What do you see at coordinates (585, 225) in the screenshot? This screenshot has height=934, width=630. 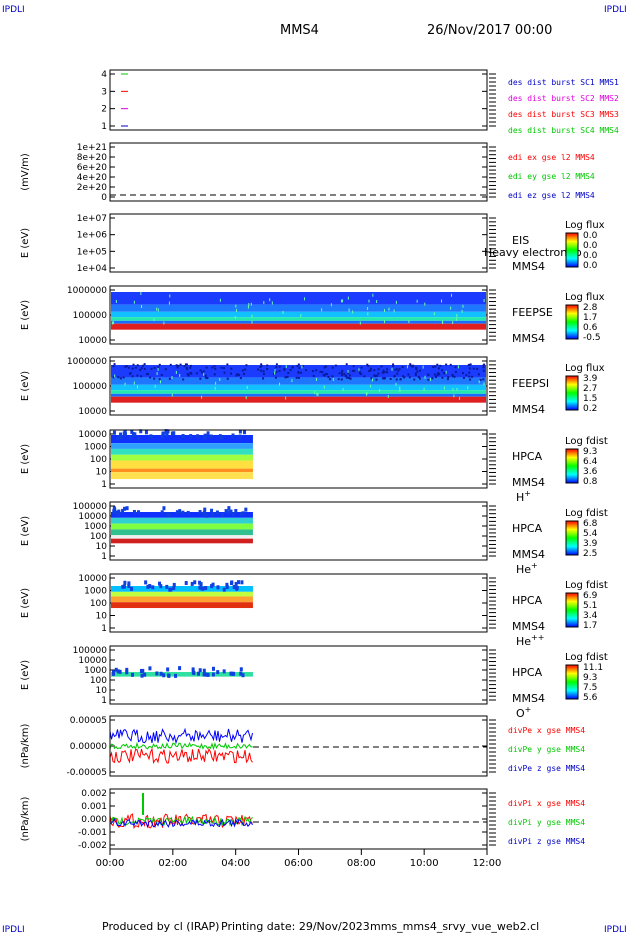 I see `eis-cbar-title: Log flux` at bounding box center [585, 225].